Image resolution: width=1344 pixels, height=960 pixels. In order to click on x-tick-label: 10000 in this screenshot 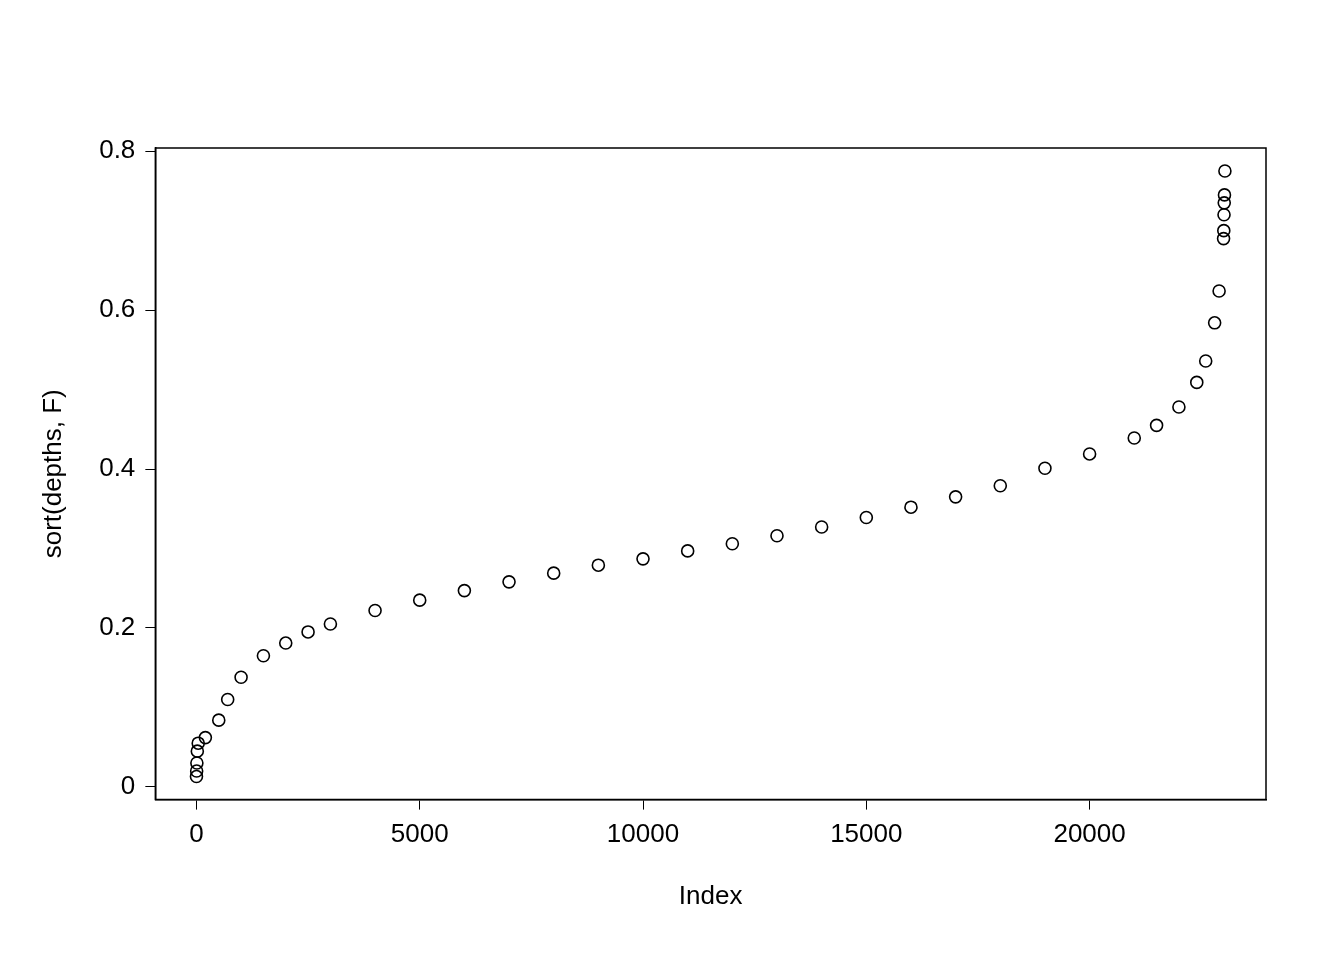, I will do `click(643, 833)`.